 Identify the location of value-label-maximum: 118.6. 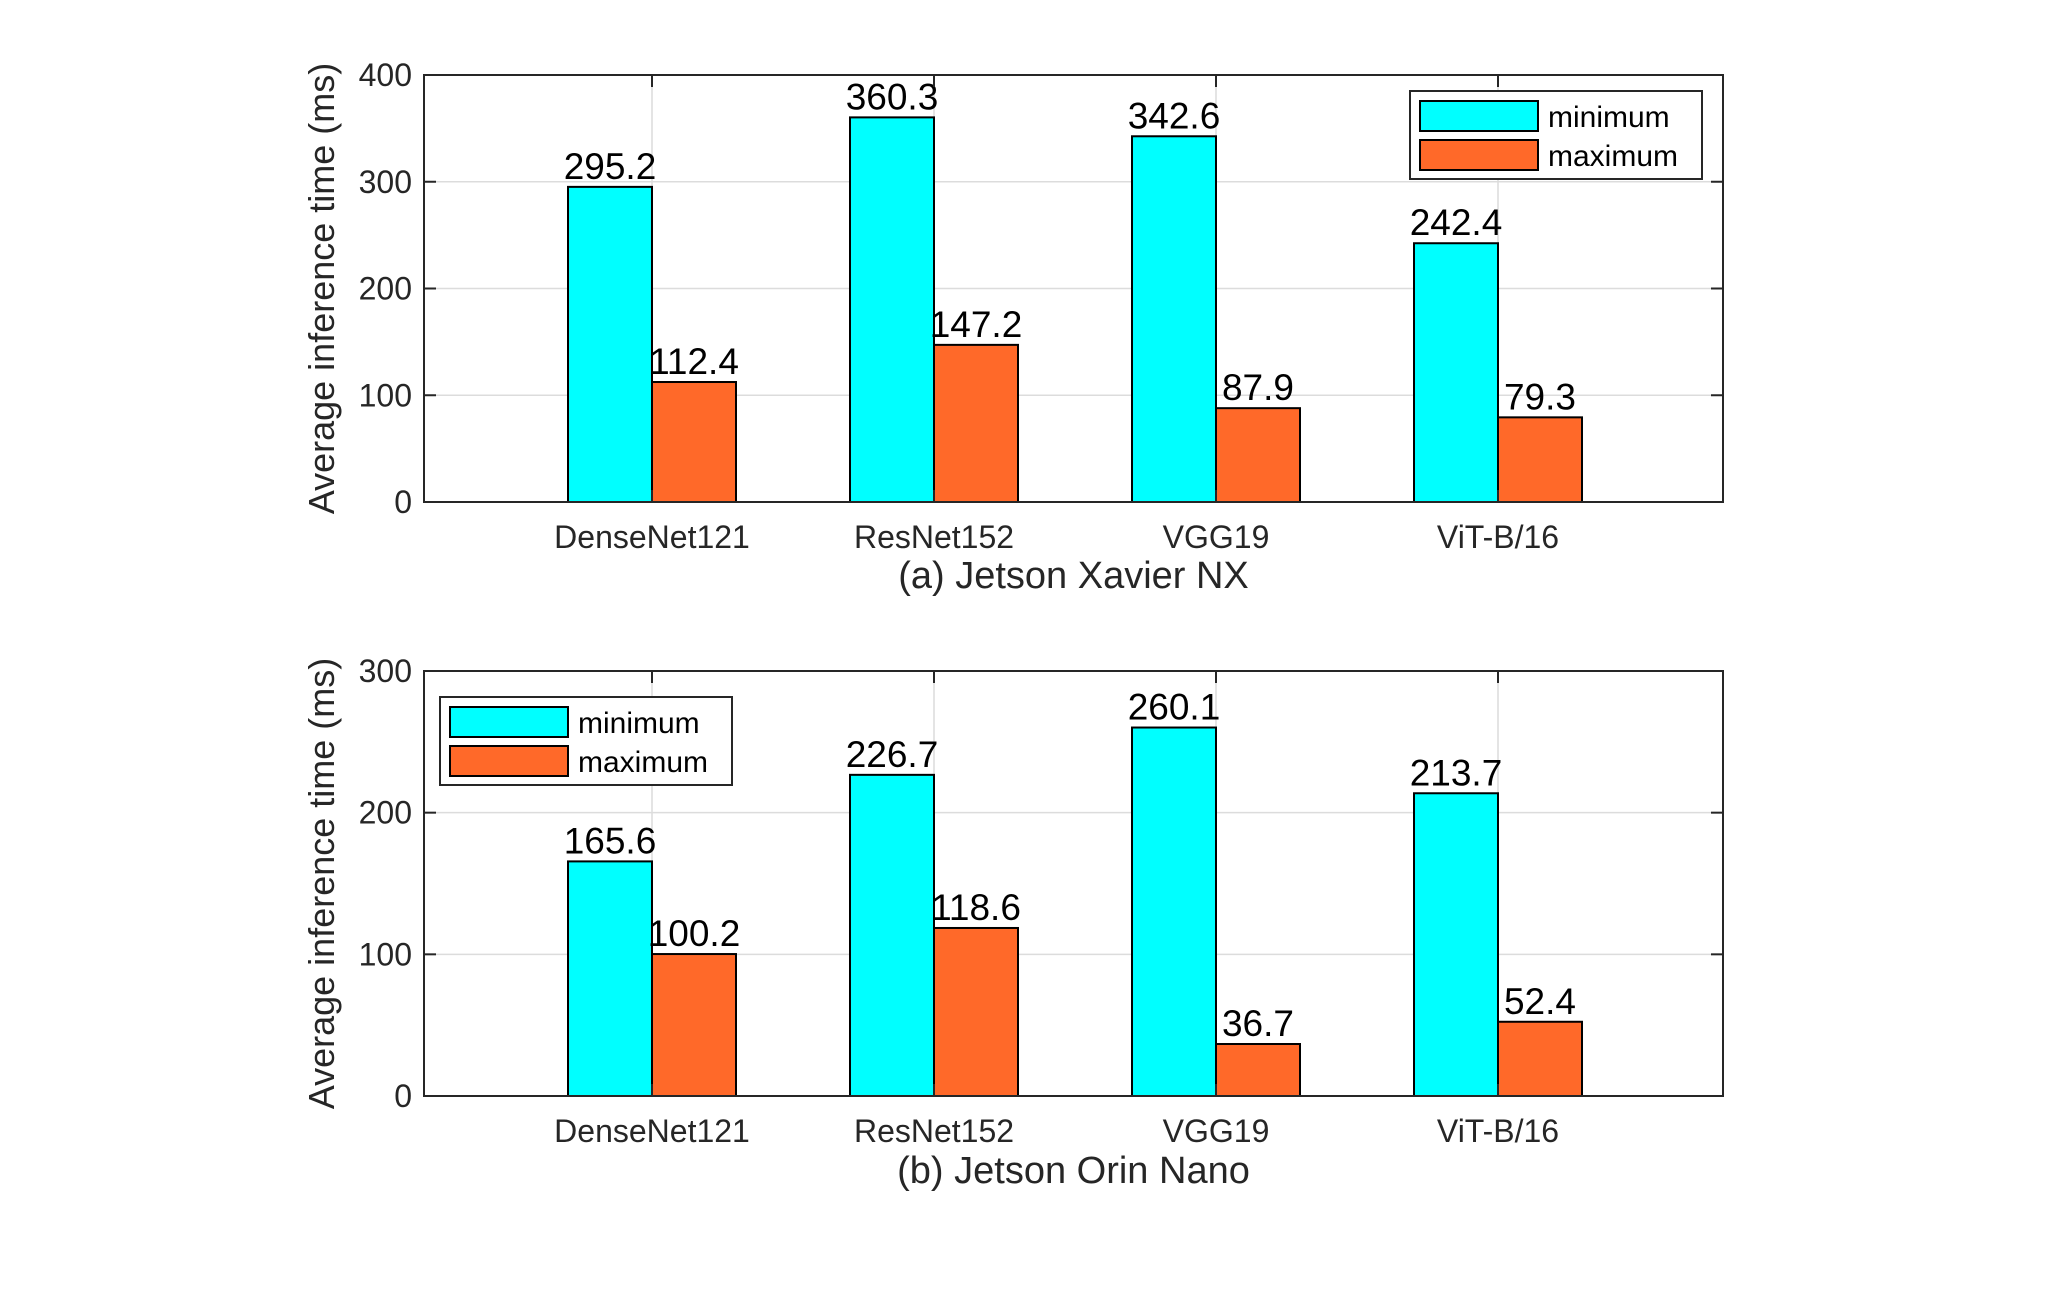
(976, 907).